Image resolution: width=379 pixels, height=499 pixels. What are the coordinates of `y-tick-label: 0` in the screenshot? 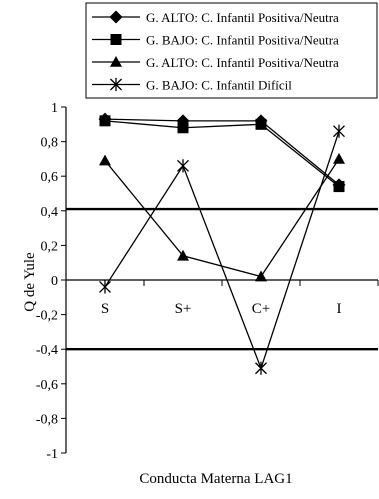 It's located at (54, 281).